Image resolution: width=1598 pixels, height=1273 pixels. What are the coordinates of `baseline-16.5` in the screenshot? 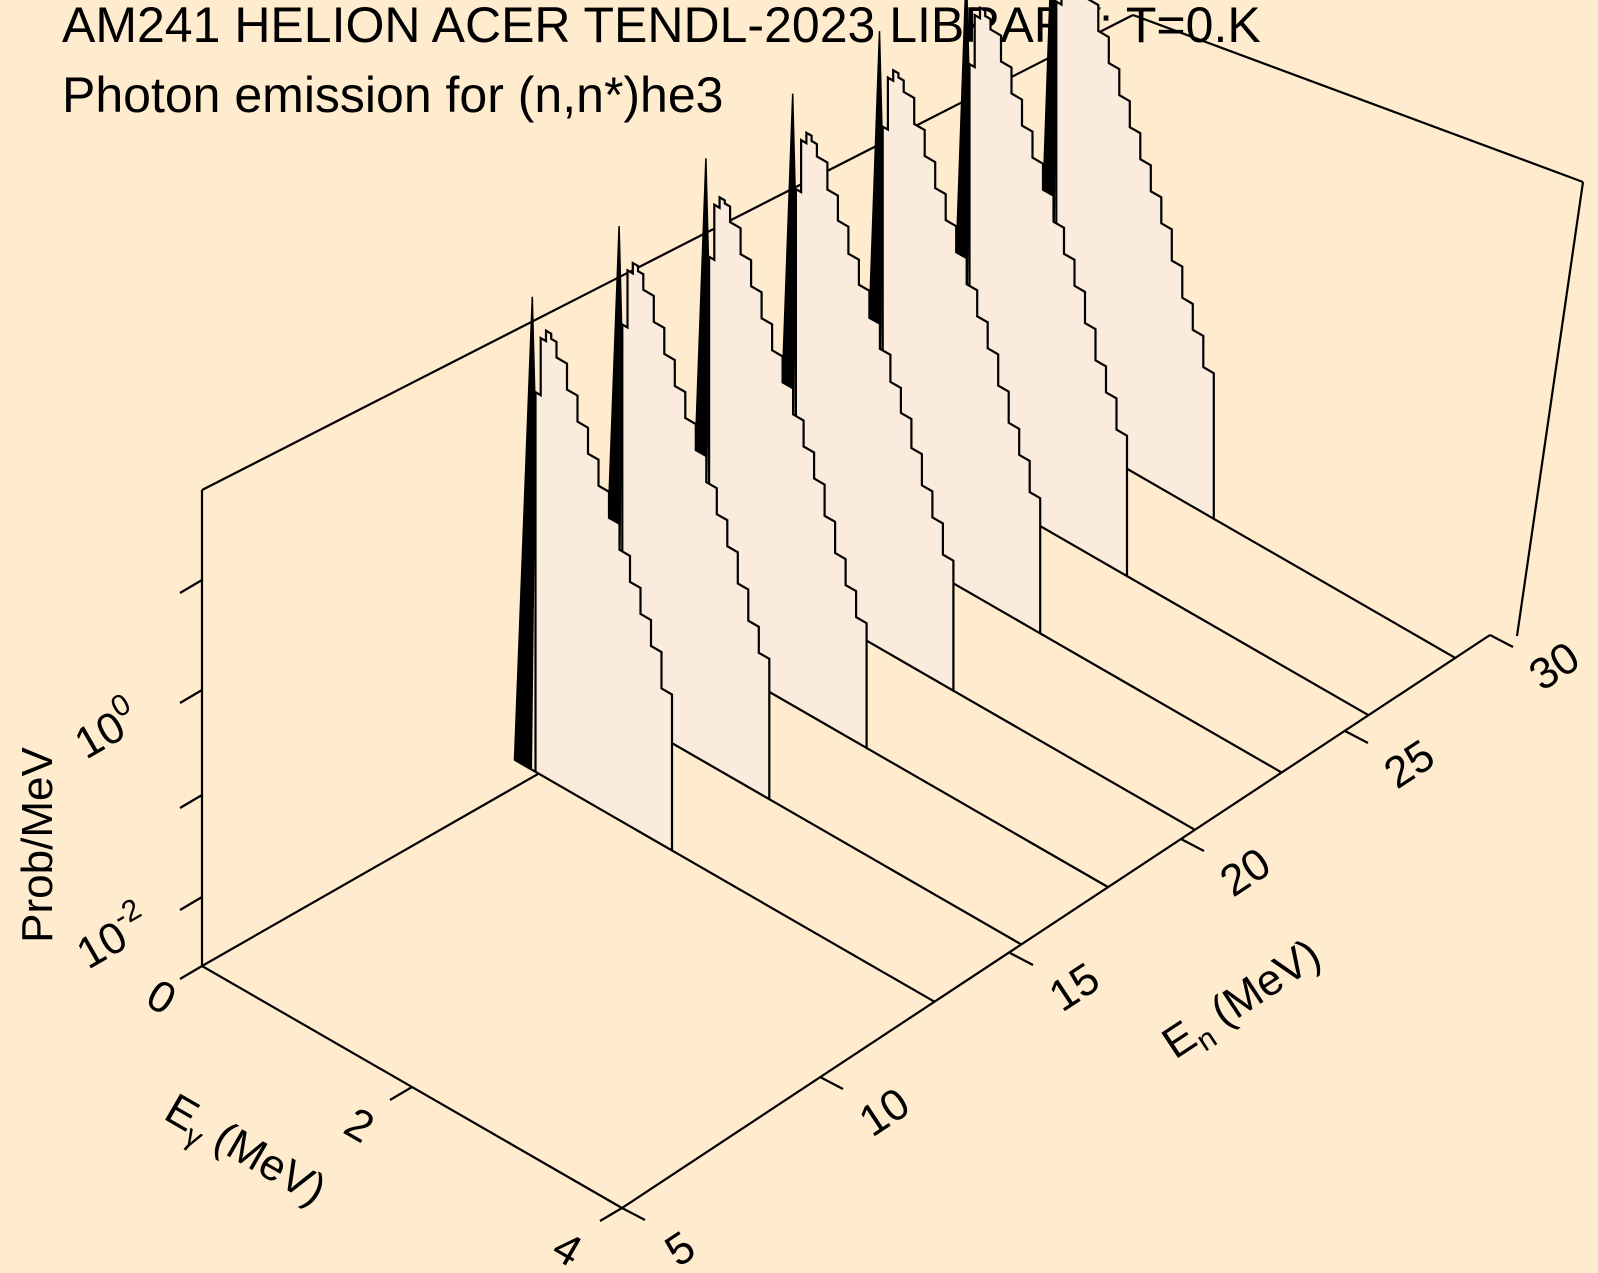 It's located at (895, 872).